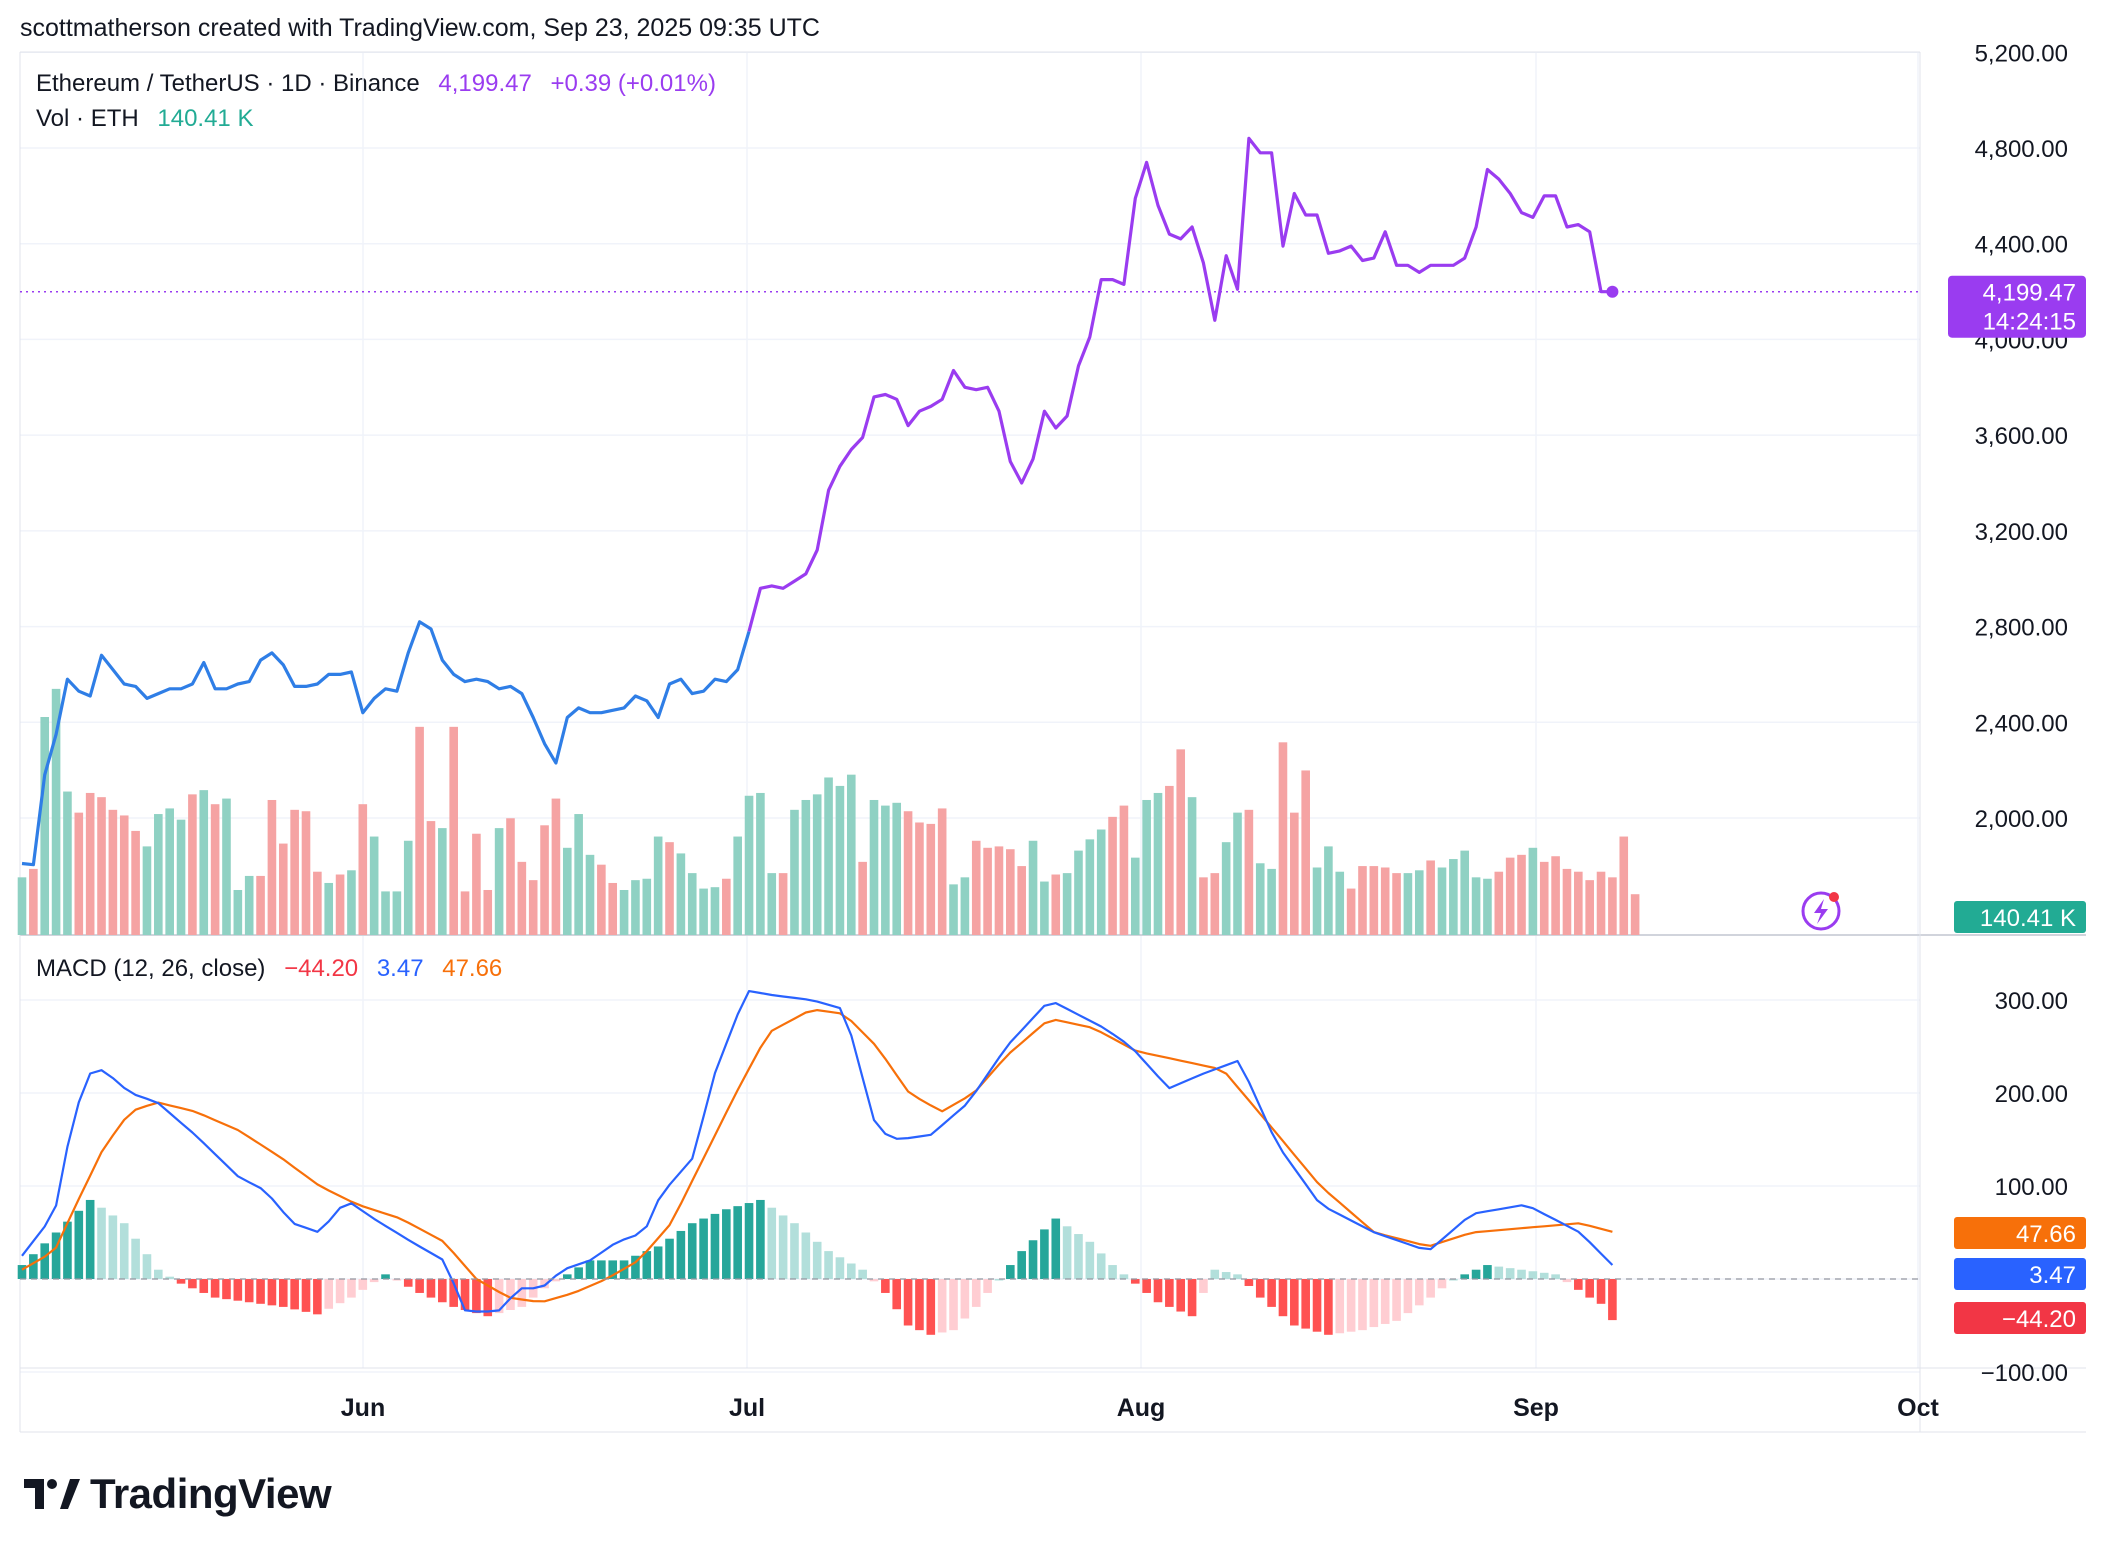 The image size is (2108, 1552). Describe the element at coordinates (211, 1493) in the screenshot. I see `tradingview-logo-text: TradingView` at that location.